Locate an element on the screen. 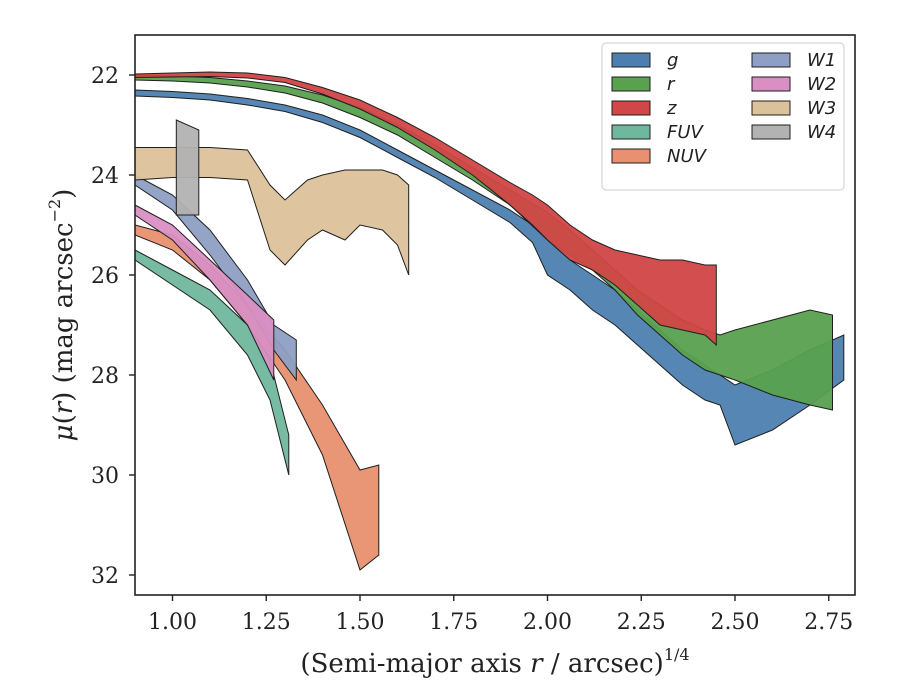 Image resolution: width=900 pixels, height=700 pixels. legend-swatch-z is located at coordinates (631, 108).